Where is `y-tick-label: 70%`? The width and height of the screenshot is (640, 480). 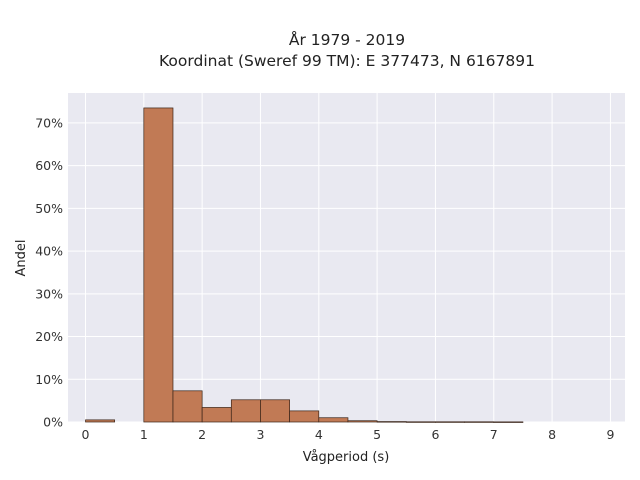
y-tick-label: 70% is located at coordinates (49, 122).